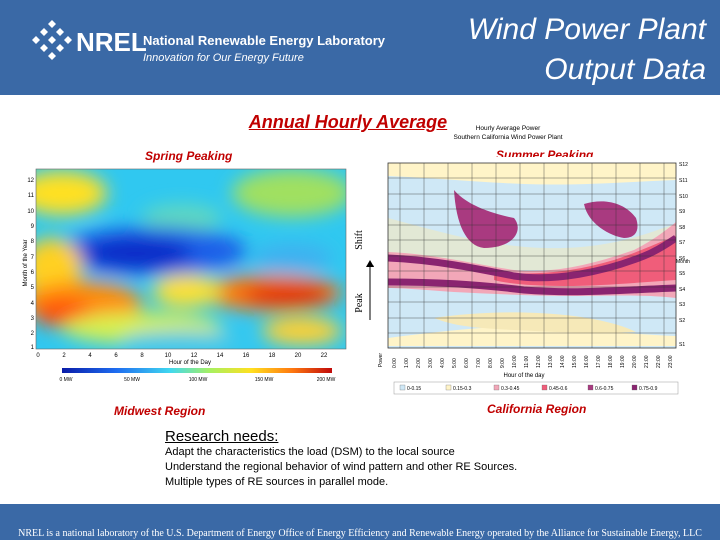  What do you see at coordinates (587, 361) in the screenshot?
I see `cal-xtick: 16:00` at bounding box center [587, 361].